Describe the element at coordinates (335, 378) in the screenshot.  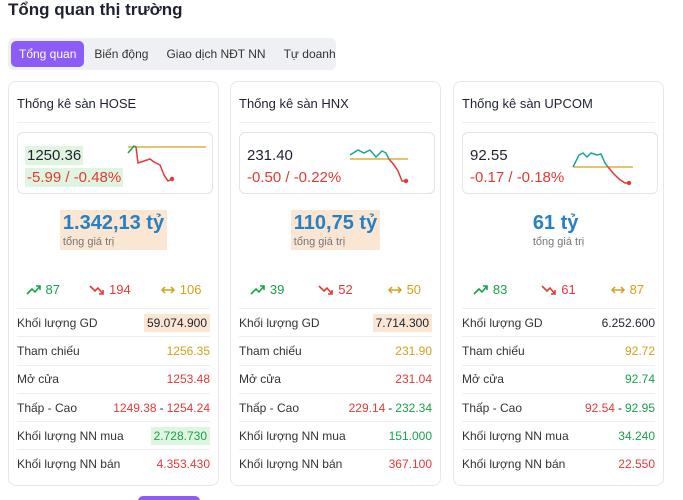
I see `row-open: Mở cửa 231.04` at that location.